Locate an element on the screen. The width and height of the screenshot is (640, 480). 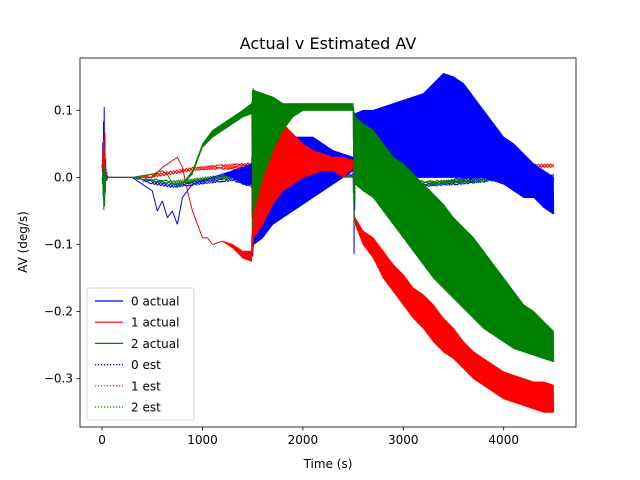
x-tick-label: 4000 is located at coordinates (503, 440).